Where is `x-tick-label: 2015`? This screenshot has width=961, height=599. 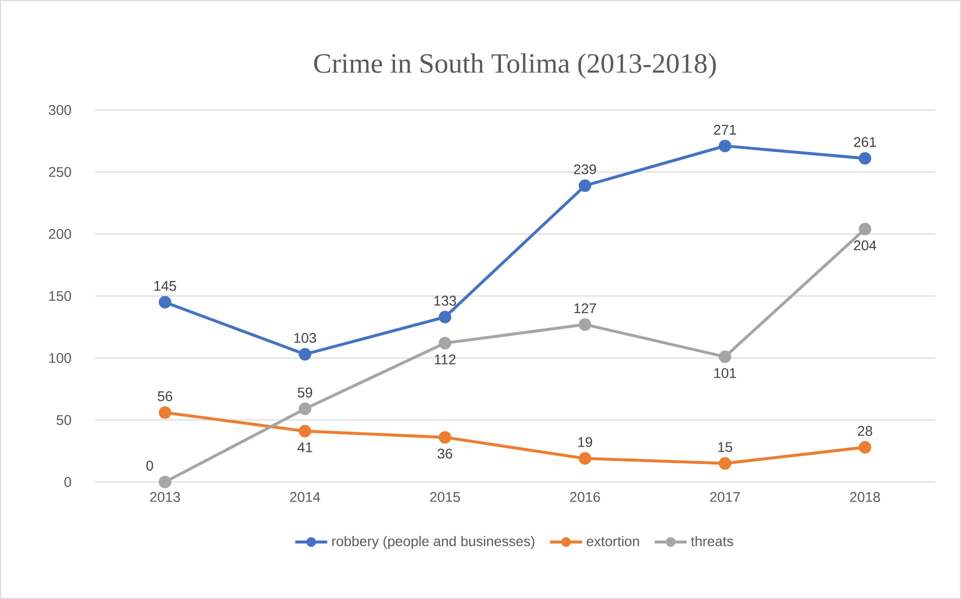 x-tick-label: 2015 is located at coordinates (445, 497).